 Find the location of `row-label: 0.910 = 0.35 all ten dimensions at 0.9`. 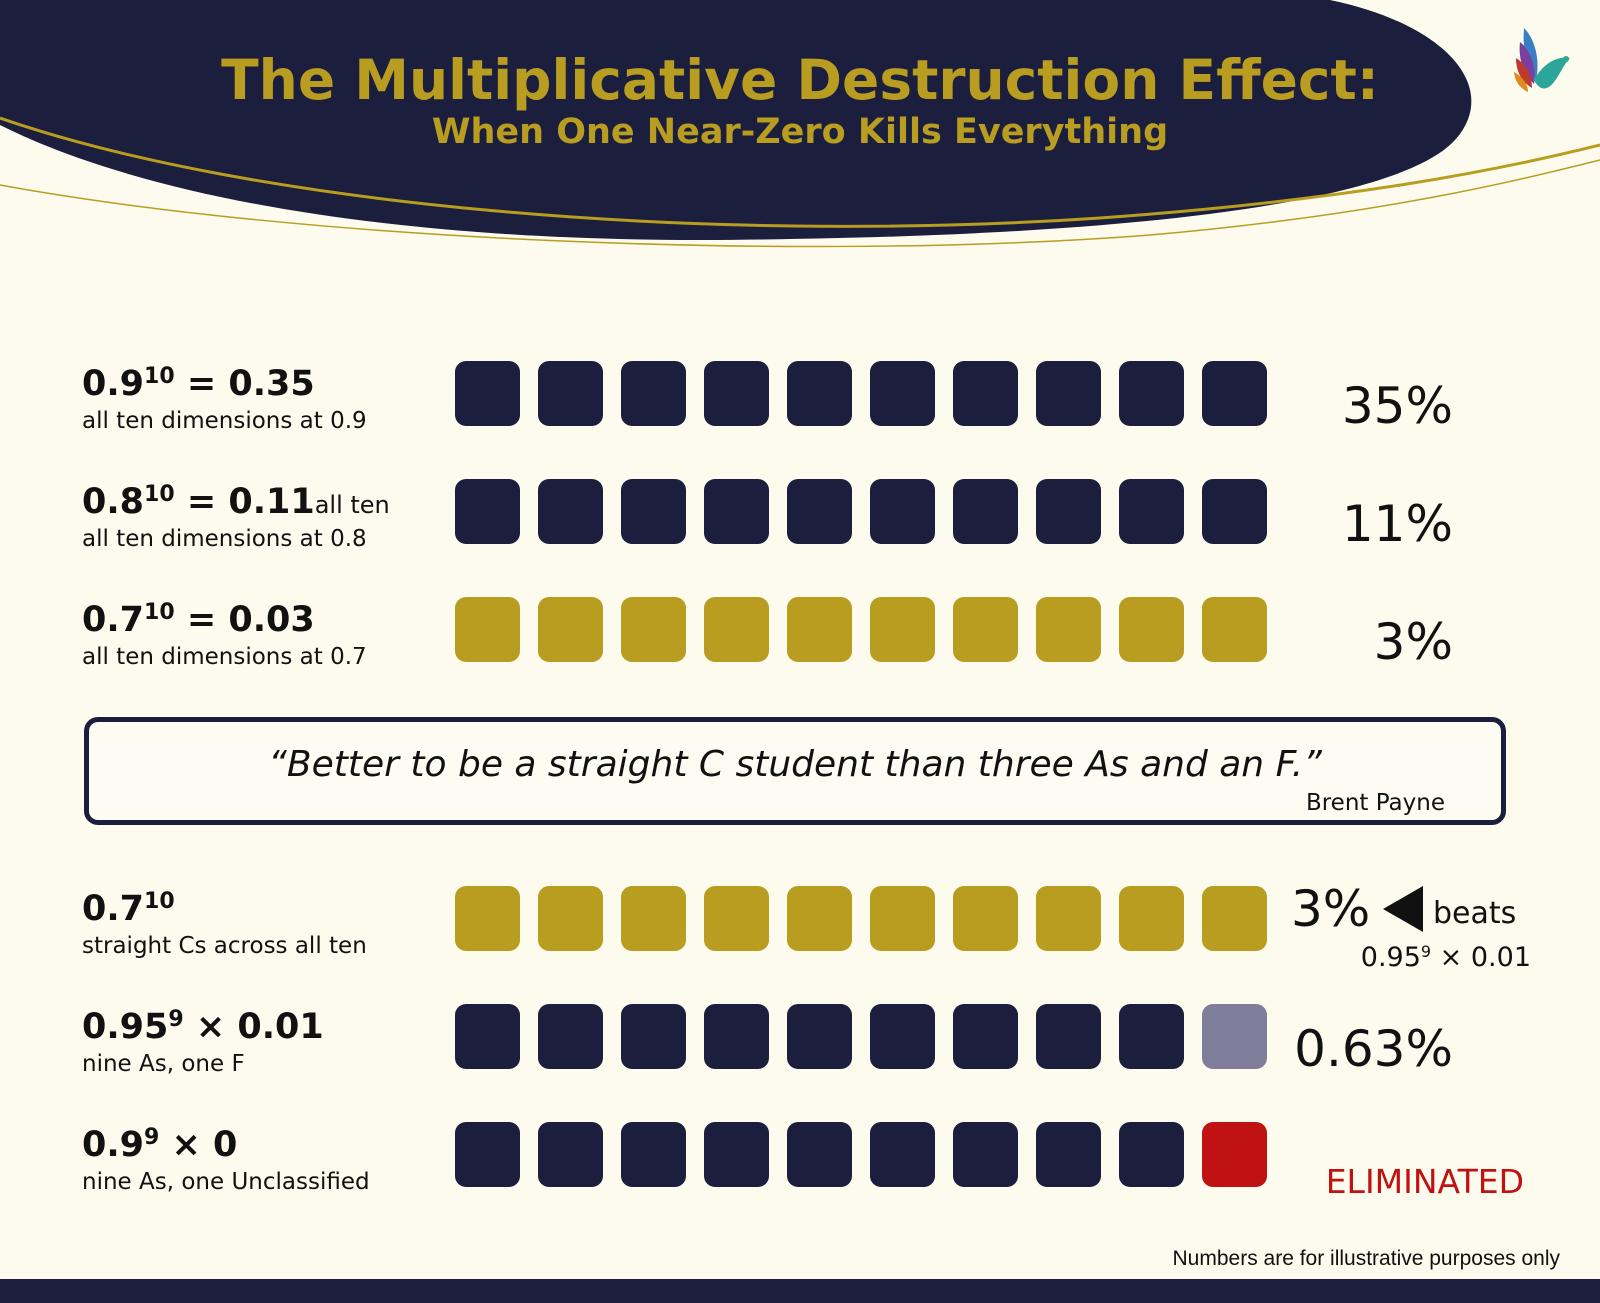

row-label: 0.910 = 0.35 all ten dimensions at 0.9 is located at coordinates (262, 396).